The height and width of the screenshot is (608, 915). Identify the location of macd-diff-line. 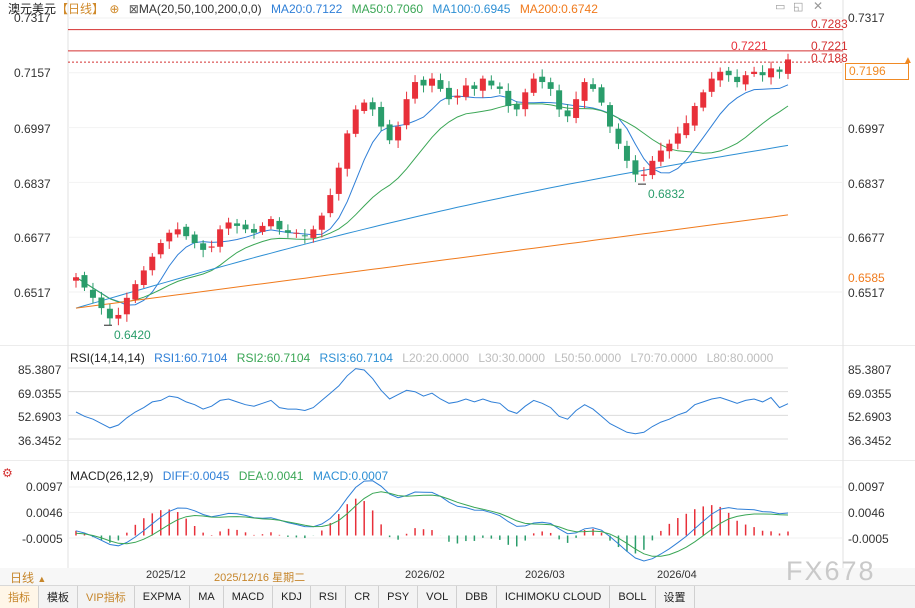
(432, 521).